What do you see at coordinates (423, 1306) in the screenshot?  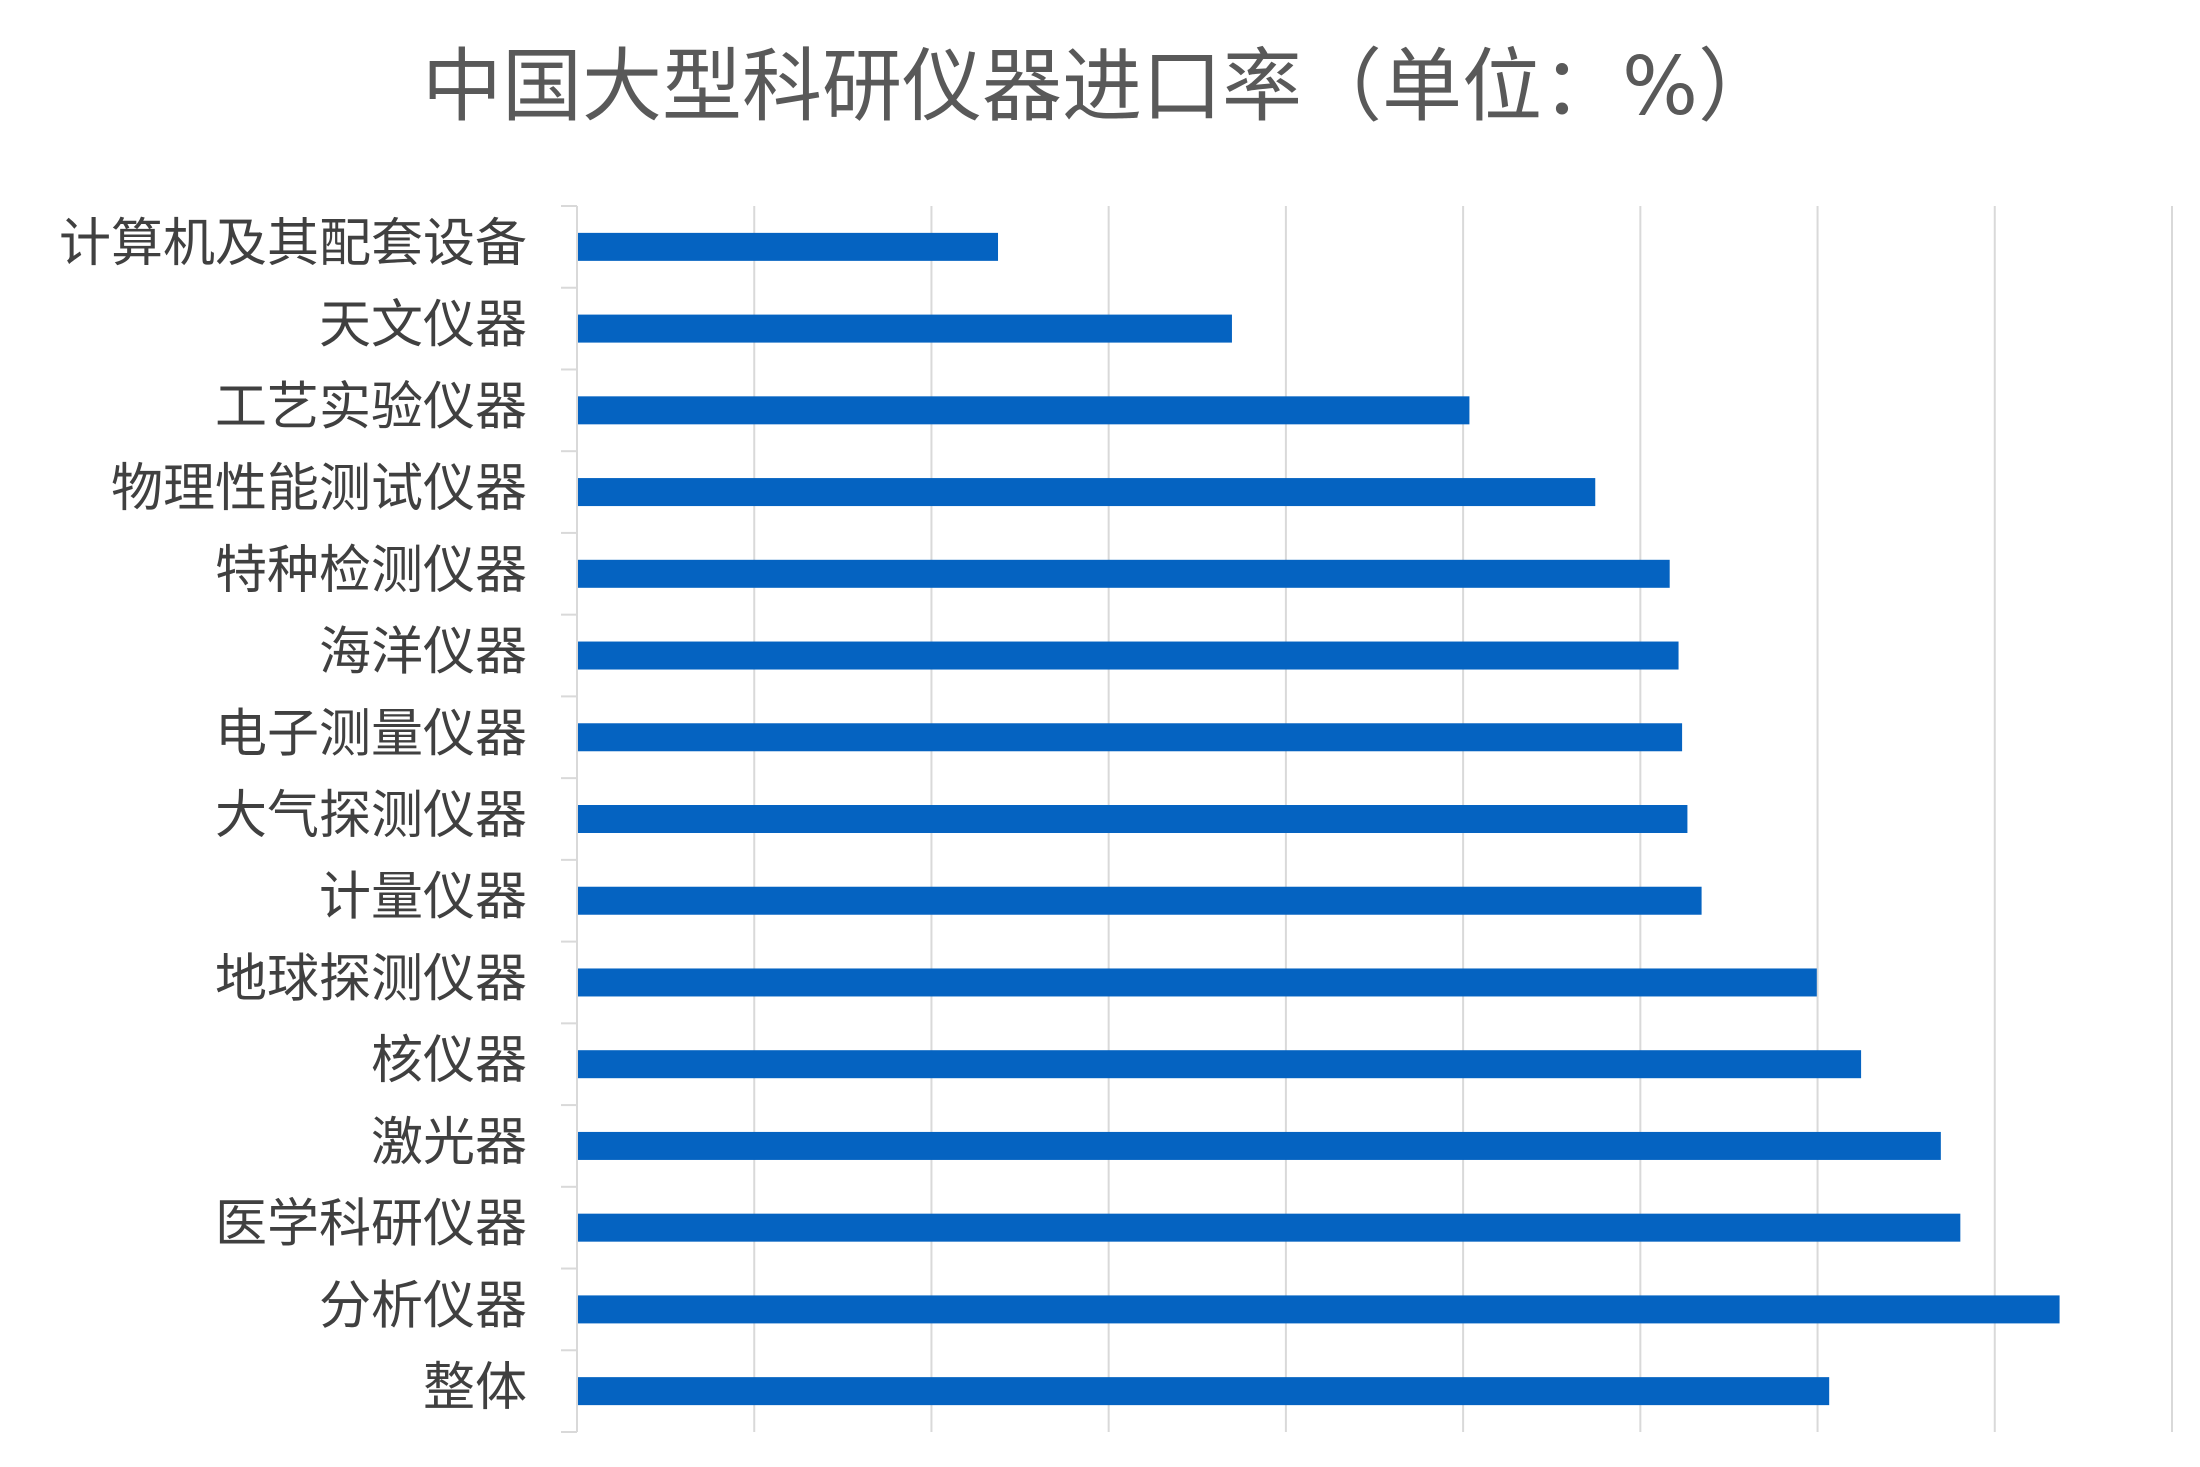 I see `y-tick-label: 分析仪器` at bounding box center [423, 1306].